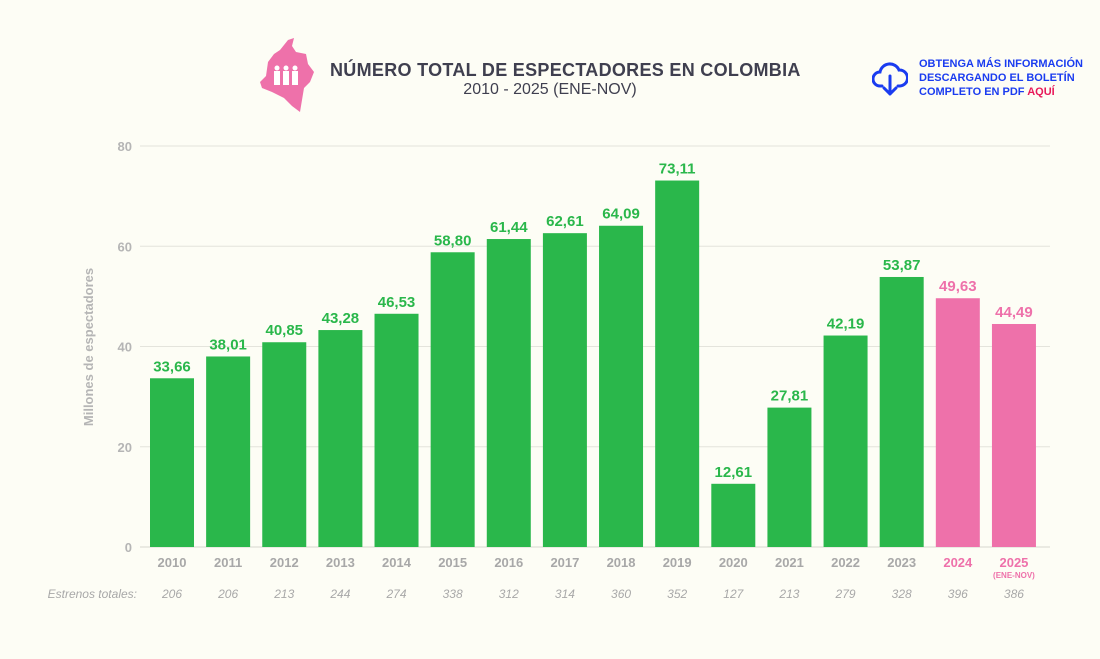  I want to click on bar-2011, so click(228, 451).